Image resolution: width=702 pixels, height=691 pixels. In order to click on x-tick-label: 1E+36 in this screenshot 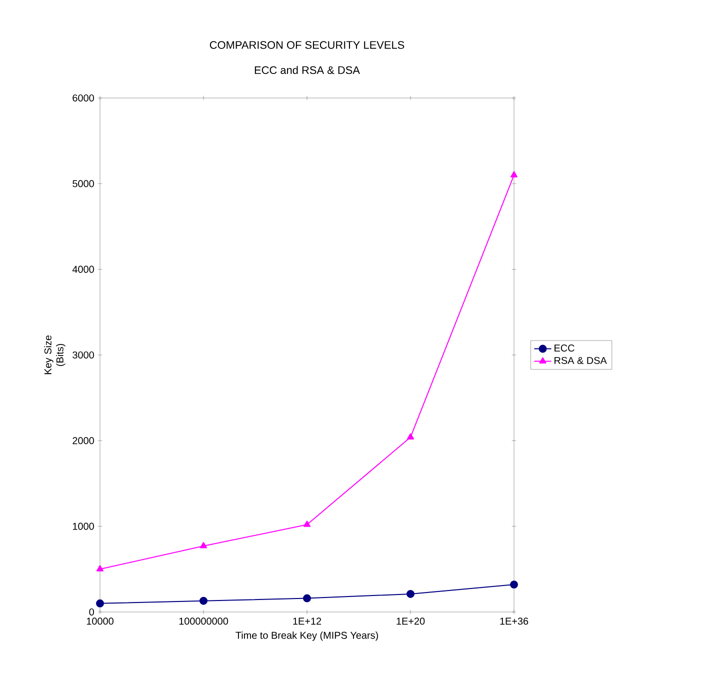, I will do `click(514, 621)`.